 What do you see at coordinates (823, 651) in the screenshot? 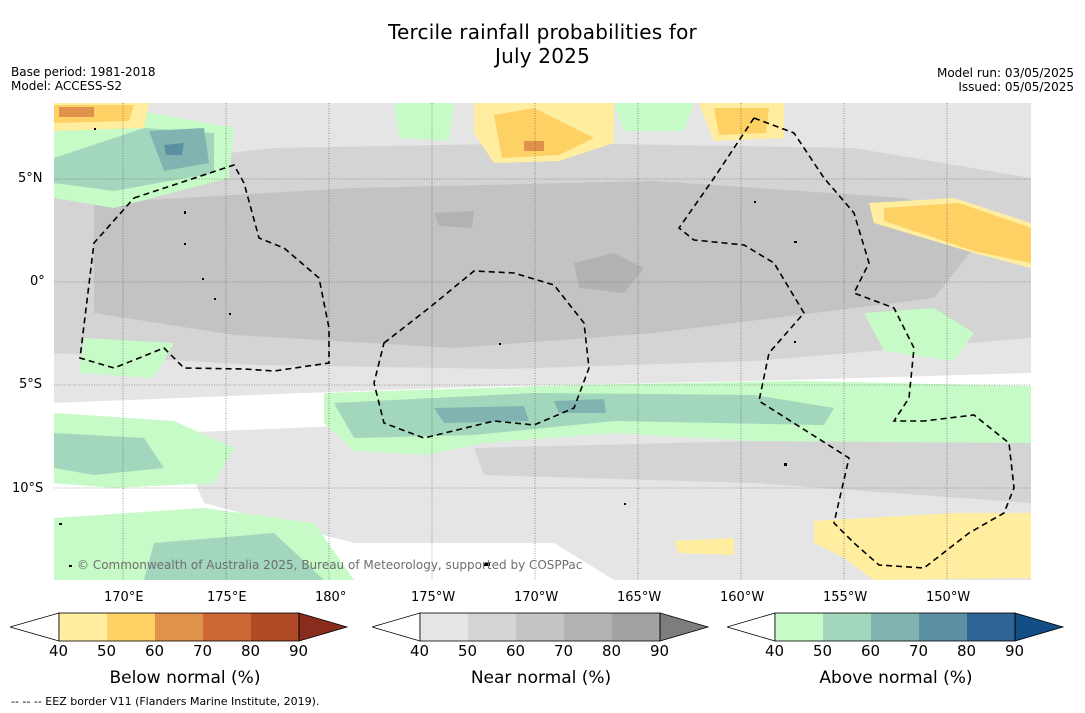
I see `above-tick-50: 50` at bounding box center [823, 651].